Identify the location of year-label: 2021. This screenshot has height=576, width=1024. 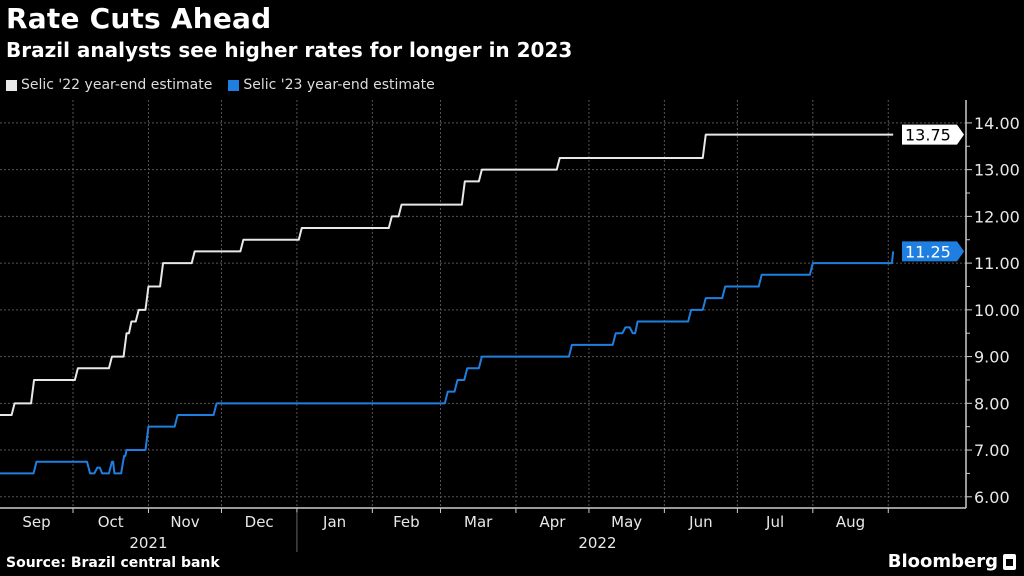
(148, 543).